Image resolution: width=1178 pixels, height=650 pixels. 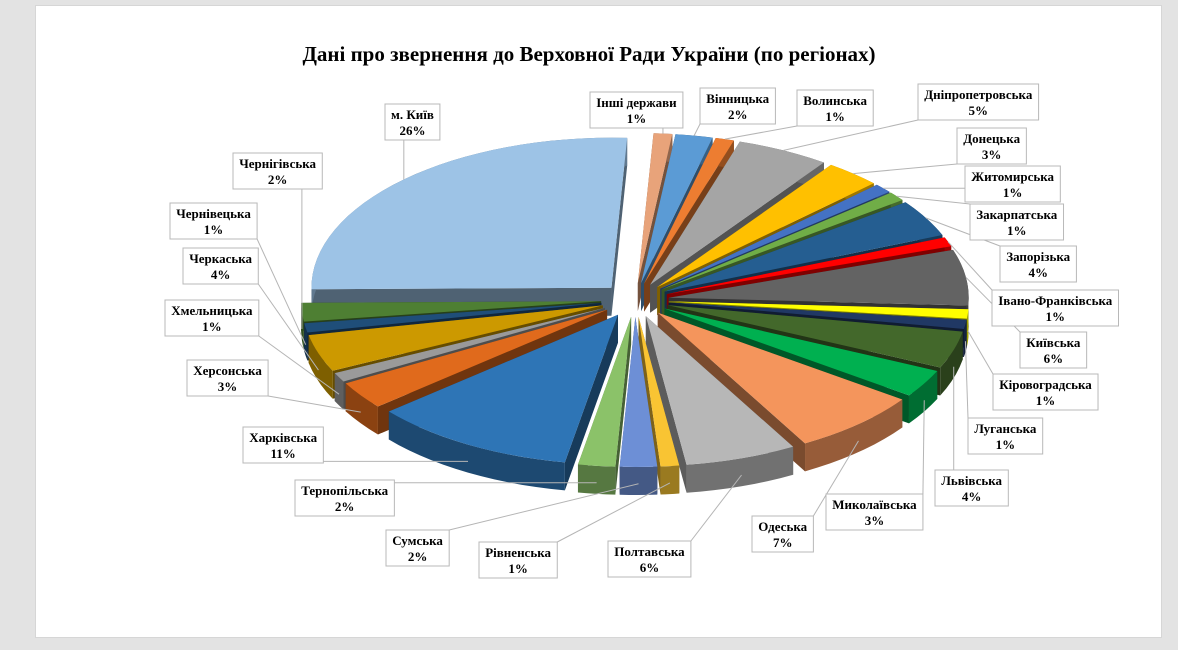 What do you see at coordinates (277, 163) in the screenshot?
I see `data-label-name: Чернігівська` at bounding box center [277, 163].